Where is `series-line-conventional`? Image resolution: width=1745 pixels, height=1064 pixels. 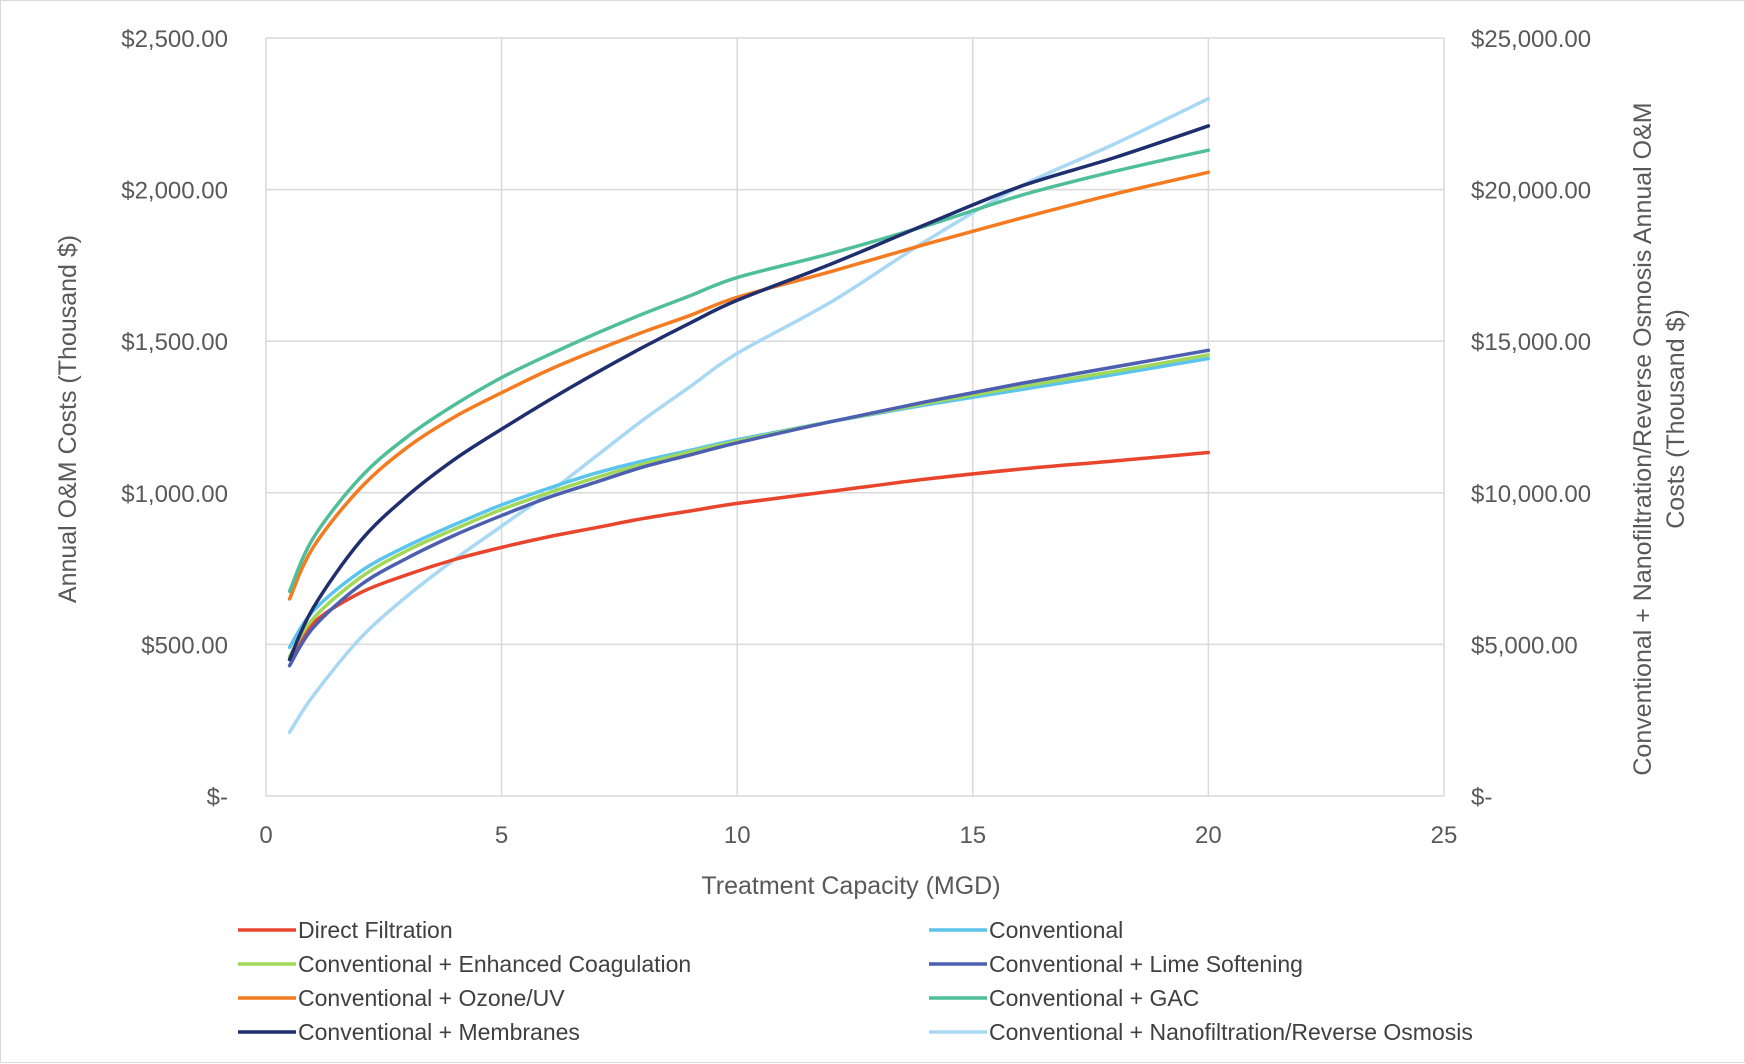 series-line-conventional is located at coordinates (749, 503).